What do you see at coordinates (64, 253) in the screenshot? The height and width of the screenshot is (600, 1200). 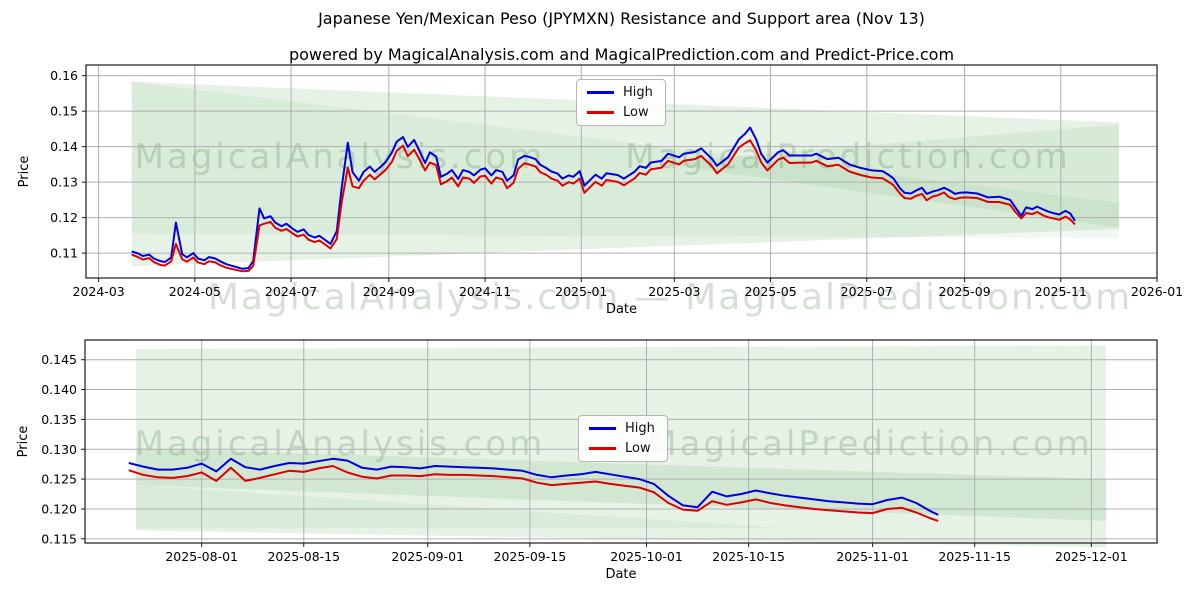 I see `y-tick-label: 0.11` at bounding box center [64, 253].